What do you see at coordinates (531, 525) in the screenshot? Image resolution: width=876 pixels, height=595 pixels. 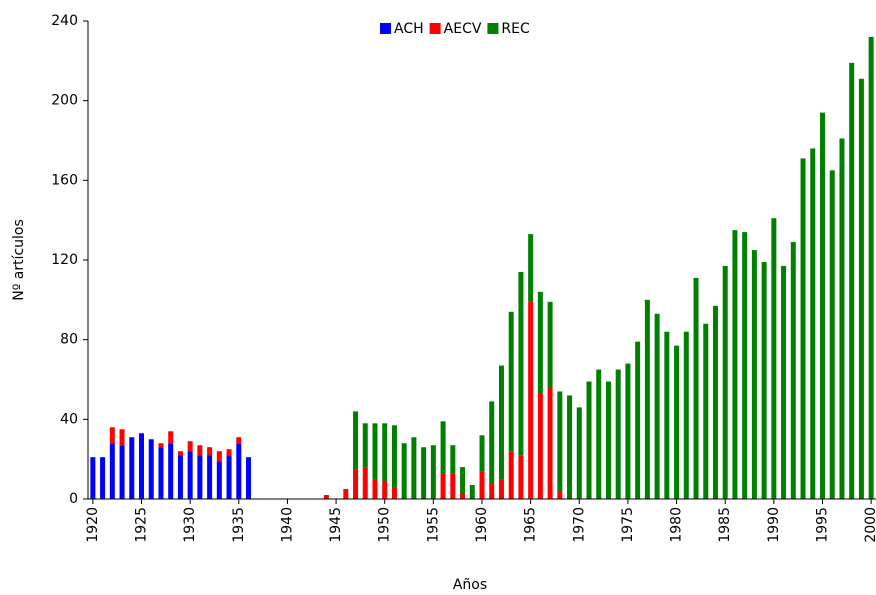 I see `x-tick-label: 1965` at bounding box center [531, 525].